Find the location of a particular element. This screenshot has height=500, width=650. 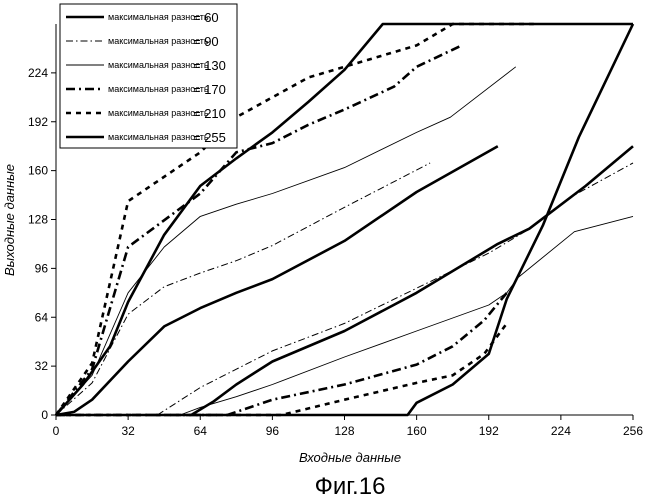

legend-item: максимальная разность= 60 is located at coordinates (142, 17).